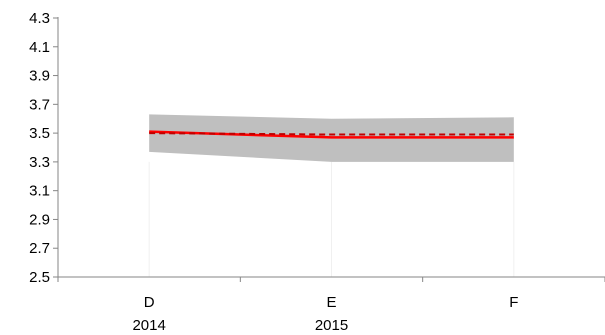 Image resolution: width=605 pixels, height=335 pixels. What do you see at coordinates (513, 302) in the screenshot?
I see `x-tick-label: F` at bounding box center [513, 302].